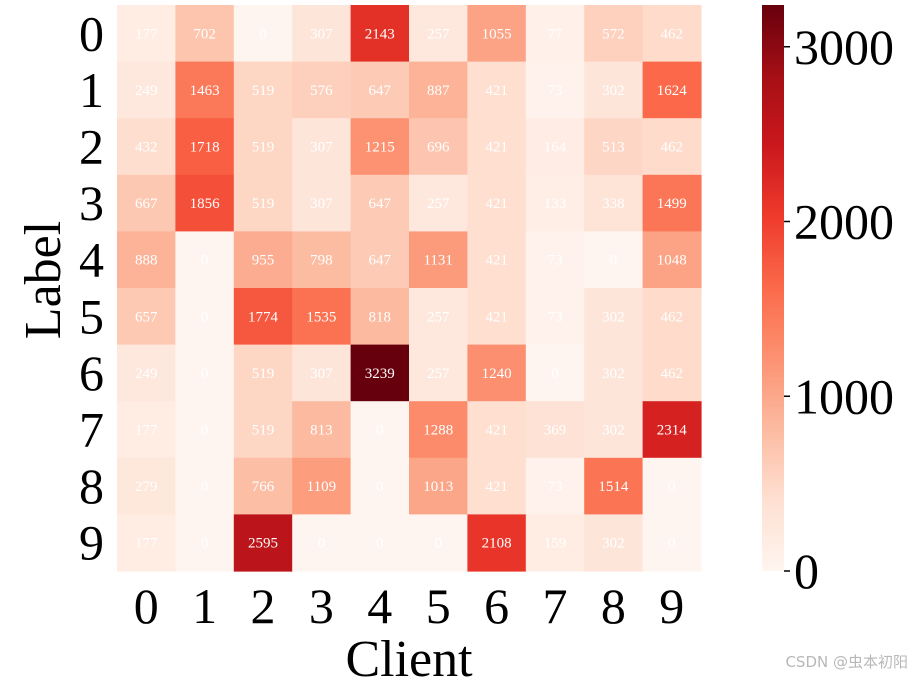  Describe the element at coordinates (806, 571) in the screenshot. I see `colorbar-tick-label: 0` at that location.